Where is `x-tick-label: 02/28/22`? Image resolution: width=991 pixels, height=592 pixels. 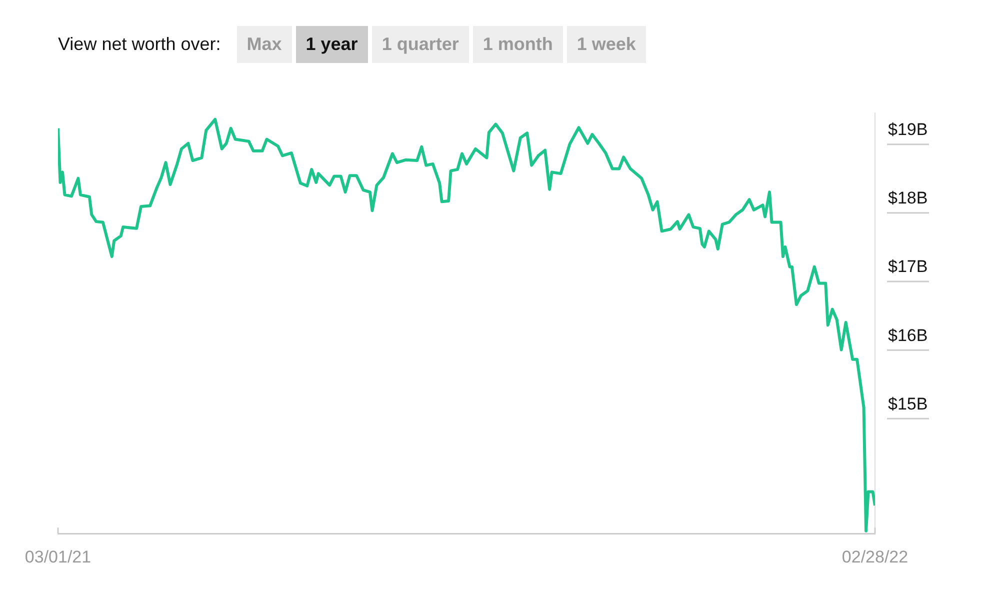 x-tick-label: 02/28/22 is located at coordinates (875, 556).